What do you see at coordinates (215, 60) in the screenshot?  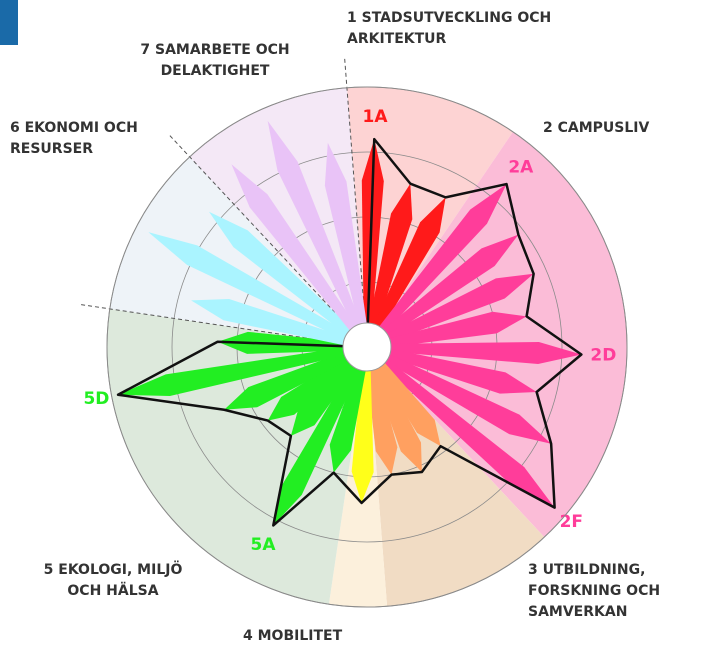 I see `sector-label: 7 SAMARBETE OCH DELAKTIGHET` at bounding box center [215, 60].